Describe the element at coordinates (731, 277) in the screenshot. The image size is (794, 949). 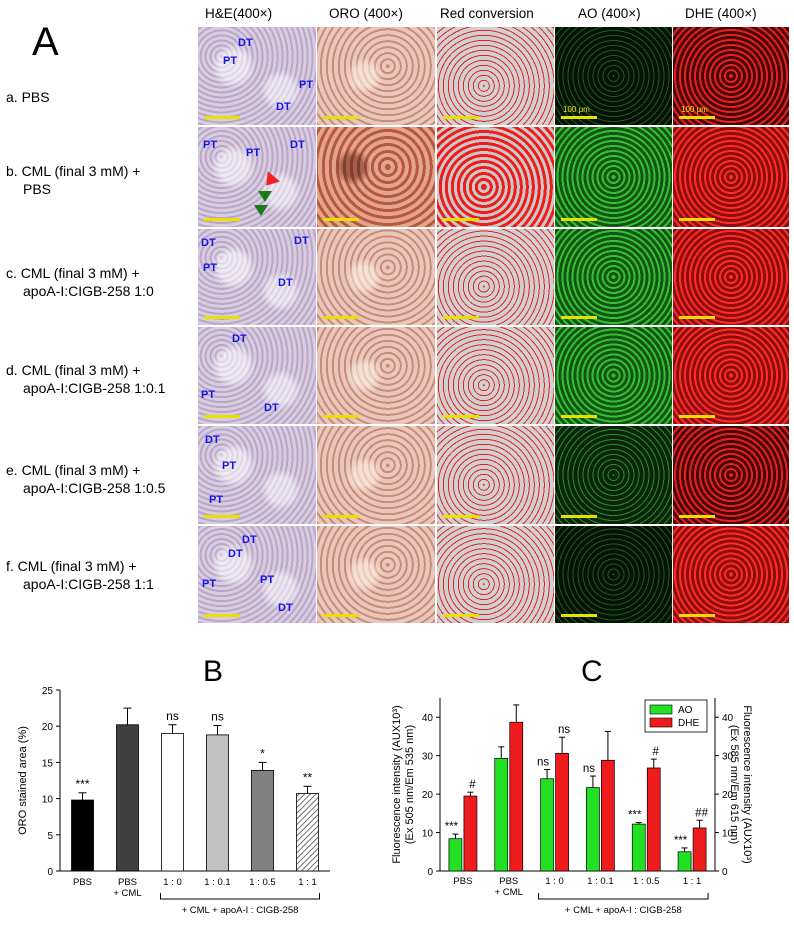
I see `micrograph-c-dhe` at that location.